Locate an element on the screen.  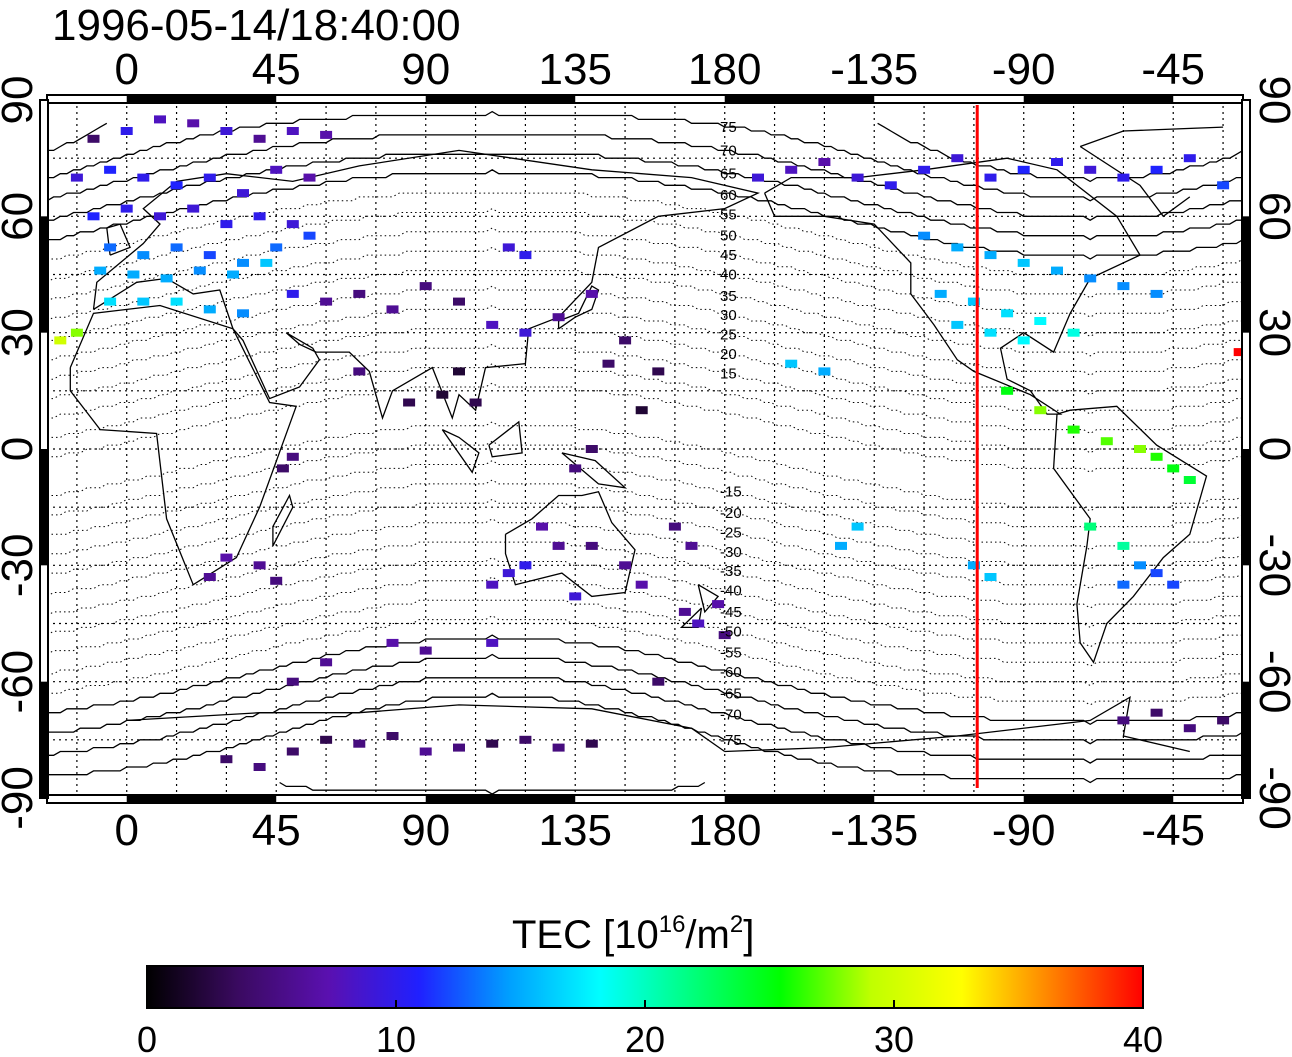
contour-label: 60 is located at coordinates (728, 195).